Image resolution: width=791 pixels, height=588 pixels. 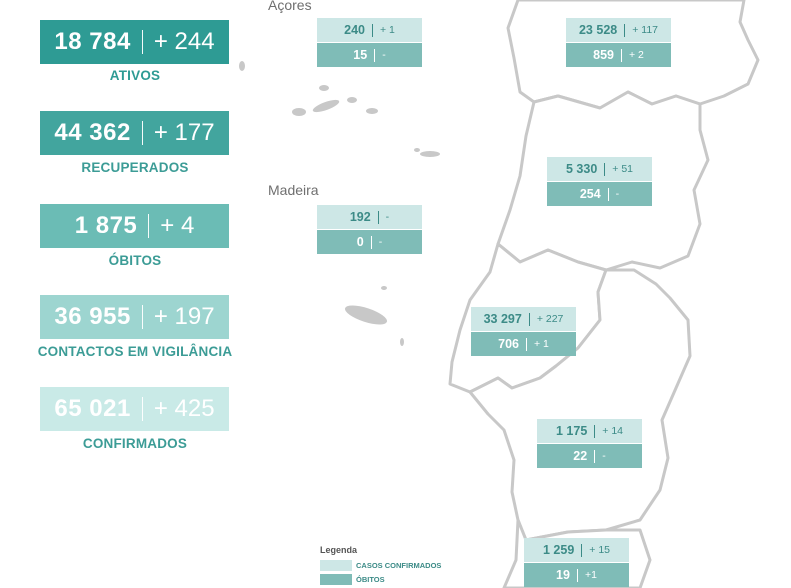 What do you see at coordinates (354, 30) in the screenshot?
I see `region-cases: 240` at bounding box center [354, 30].